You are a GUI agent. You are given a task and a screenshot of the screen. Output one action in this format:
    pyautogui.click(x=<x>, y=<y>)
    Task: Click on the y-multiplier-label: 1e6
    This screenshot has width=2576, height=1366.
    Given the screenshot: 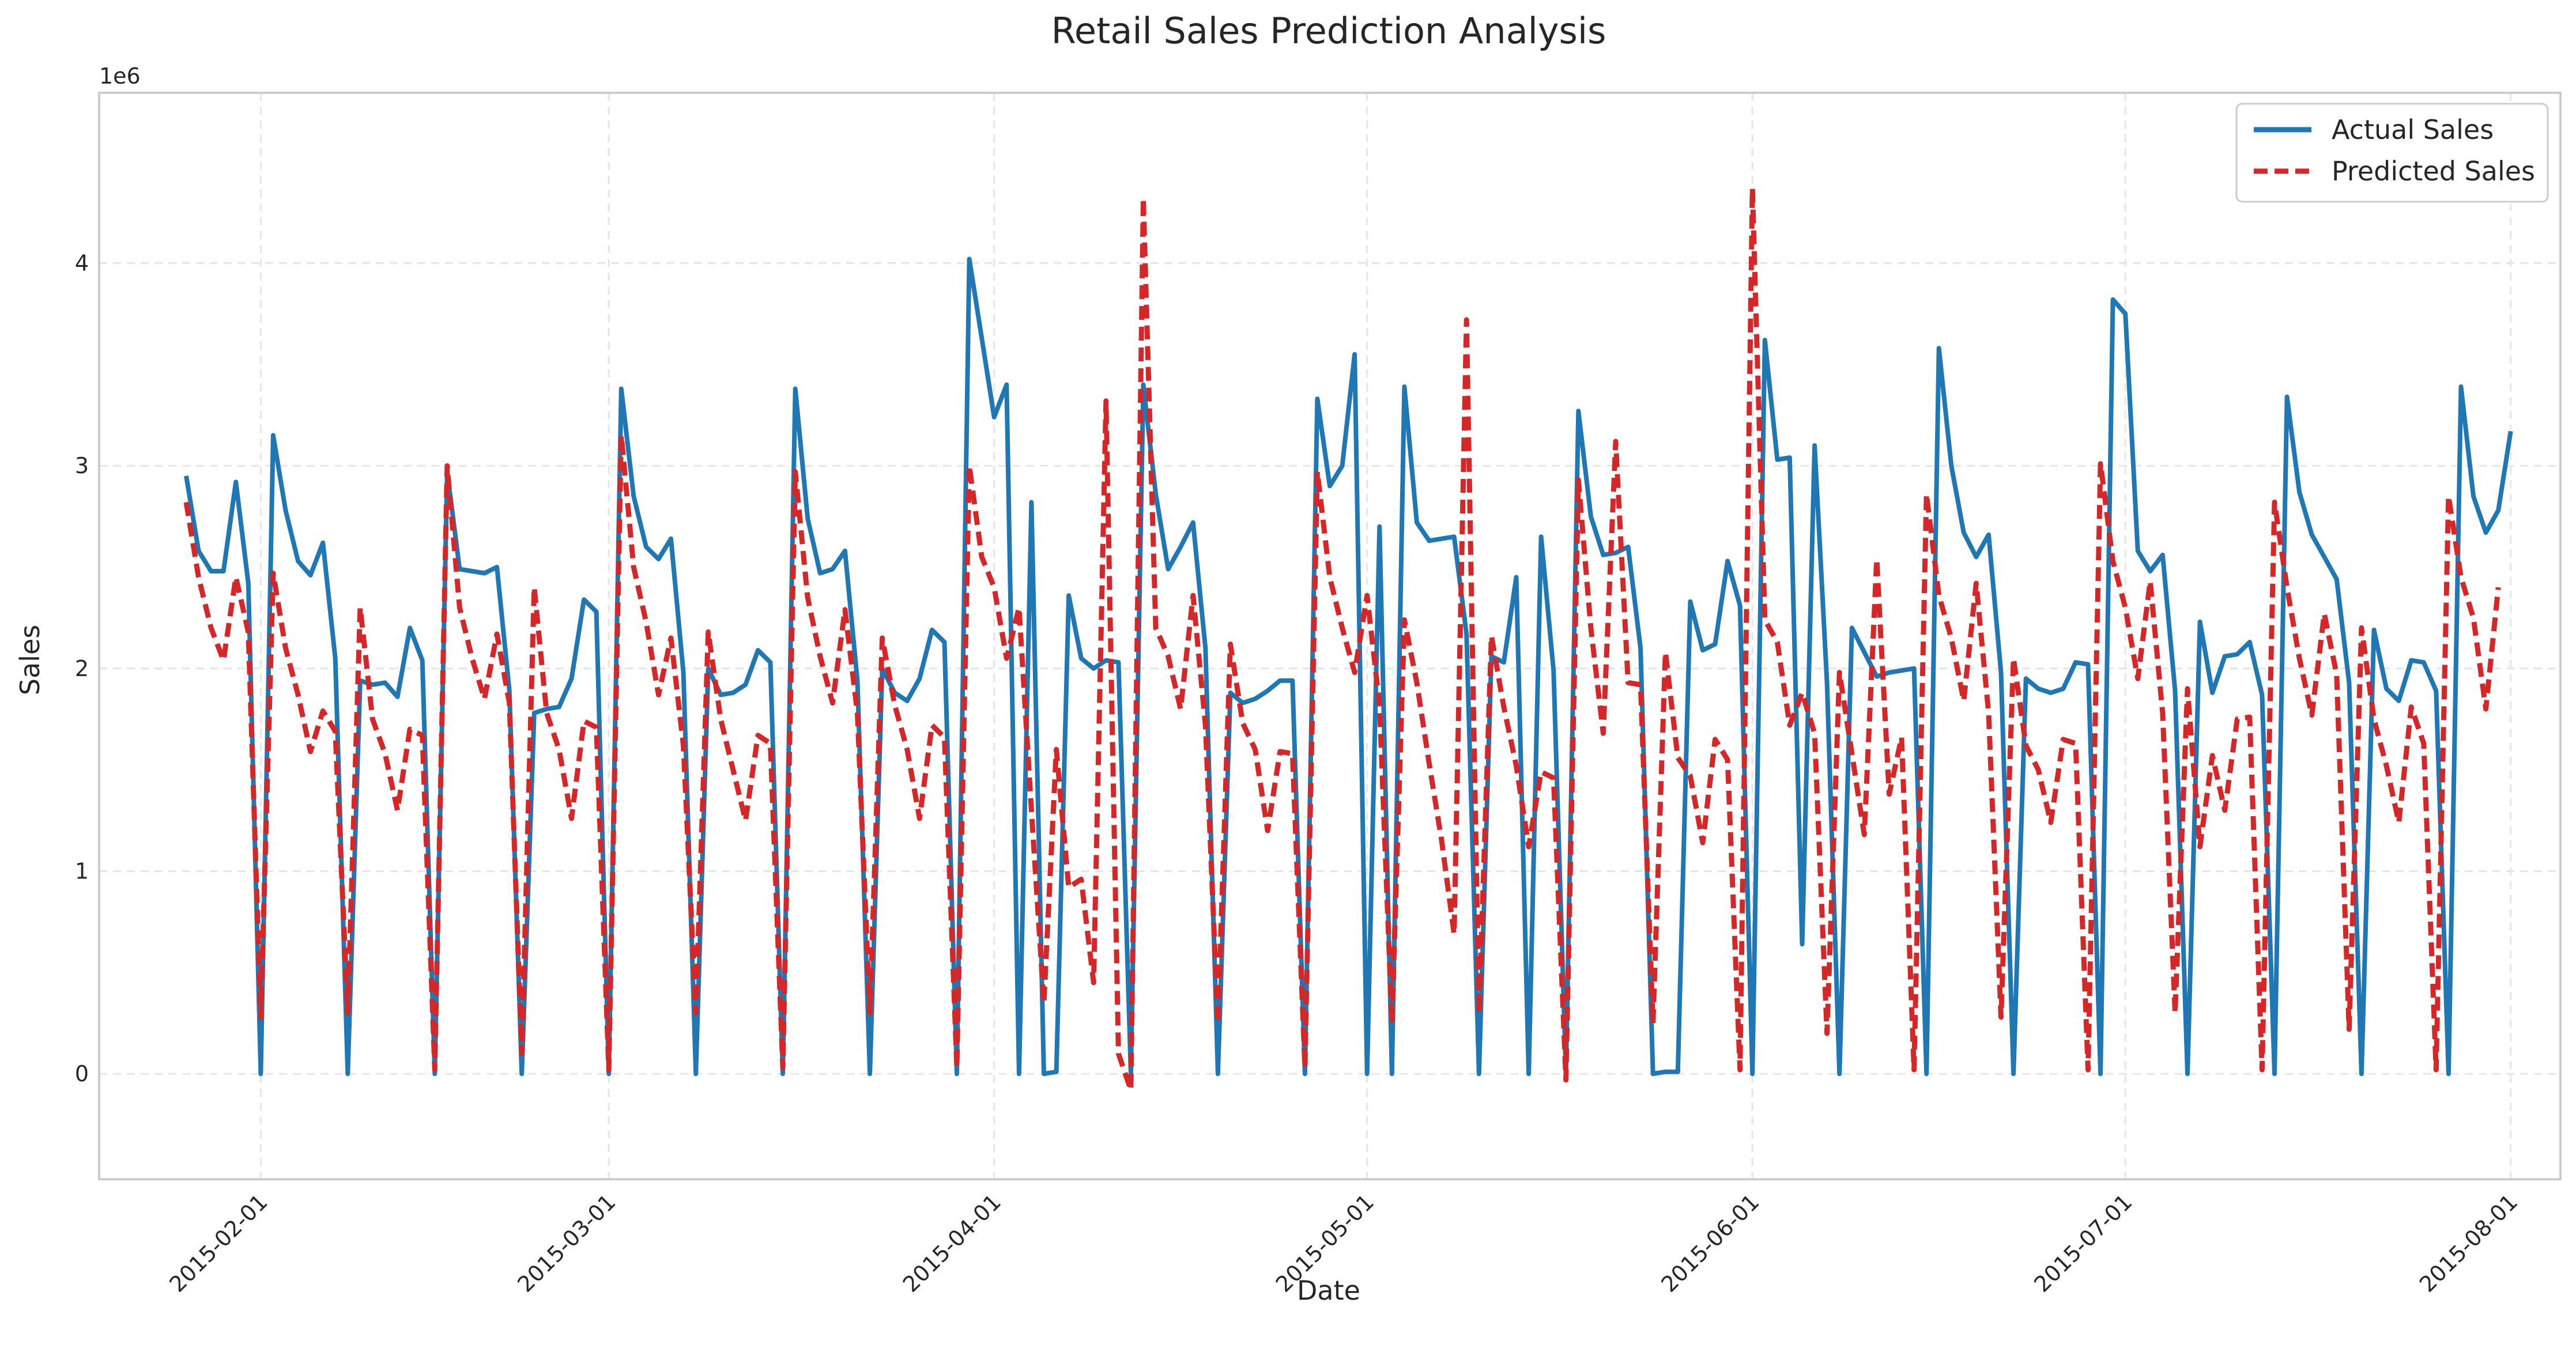 What is the action you would take?
    pyautogui.click(x=120, y=76)
    